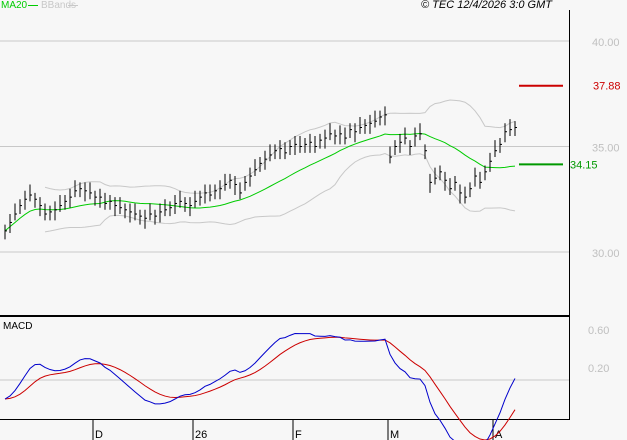 The width and height of the screenshot is (627, 440). What do you see at coordinates (18, 326) in the screenshot?
I see `macd-title: MACD` at bounding box center [18, 326].